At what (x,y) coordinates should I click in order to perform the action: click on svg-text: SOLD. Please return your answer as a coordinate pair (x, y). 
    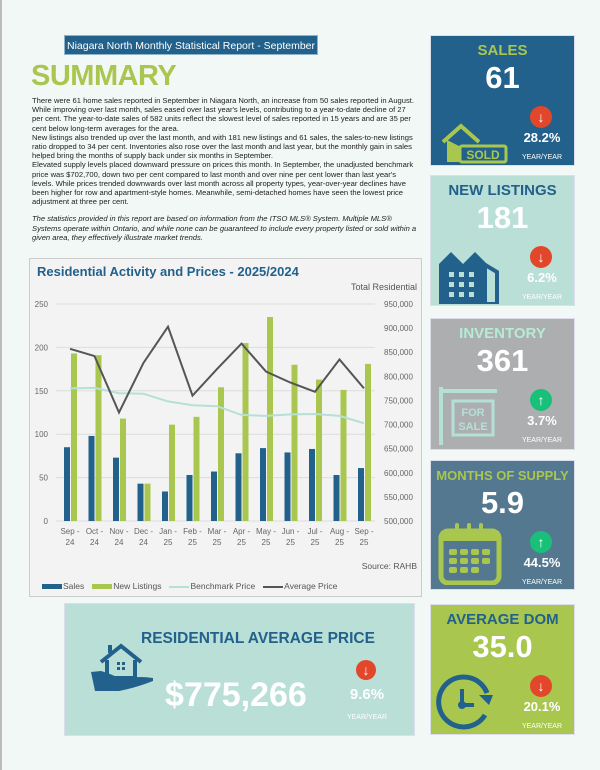
    Looking at the image, I should click on (483, 155).